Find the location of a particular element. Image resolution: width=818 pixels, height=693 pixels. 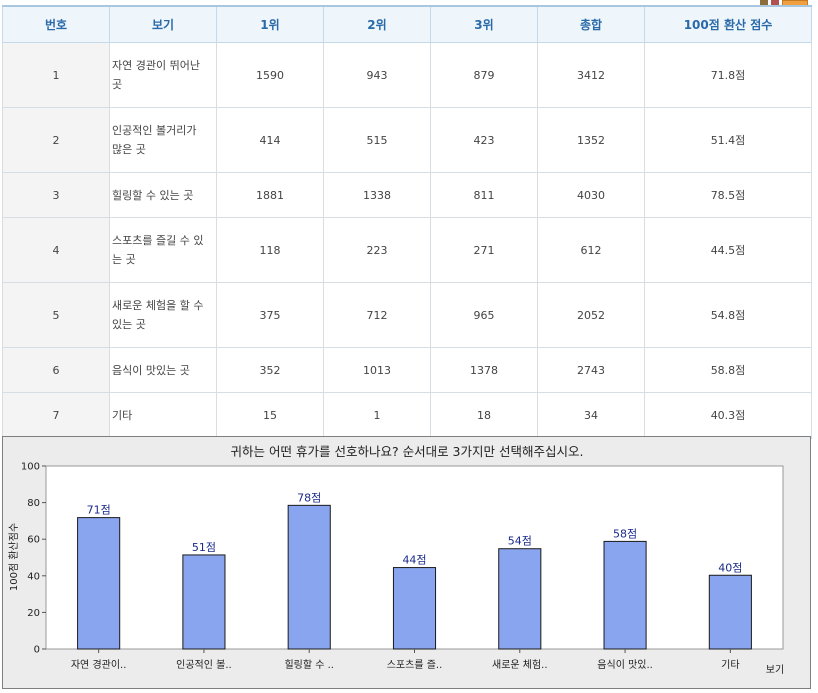

cell-total: 2052 is located at coordinates (591, 315).